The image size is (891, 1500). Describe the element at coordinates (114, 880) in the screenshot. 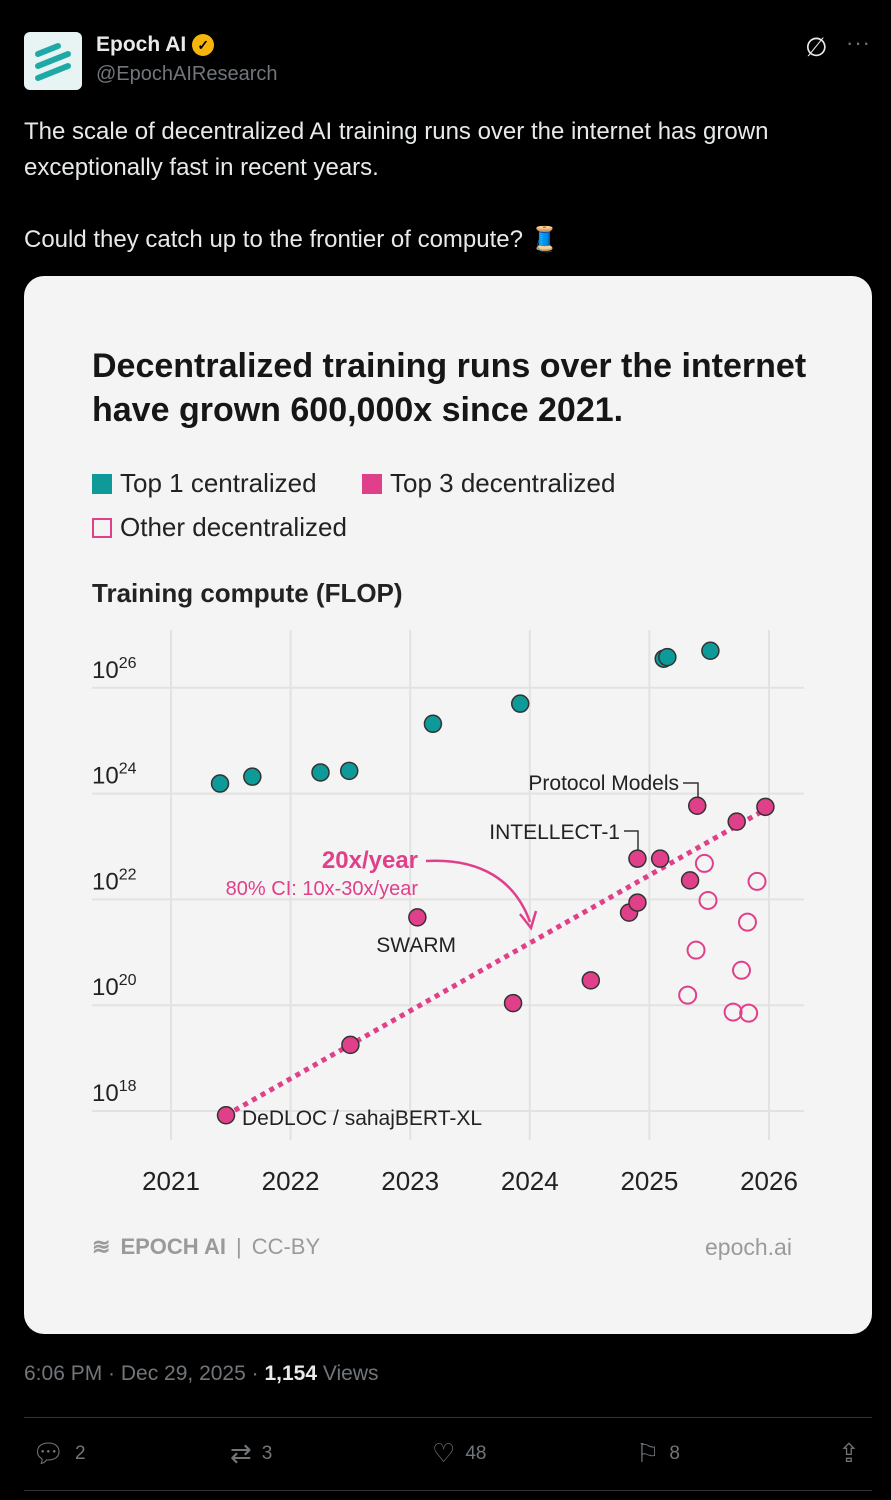

I see `y-tick-label: 1022` at that location.